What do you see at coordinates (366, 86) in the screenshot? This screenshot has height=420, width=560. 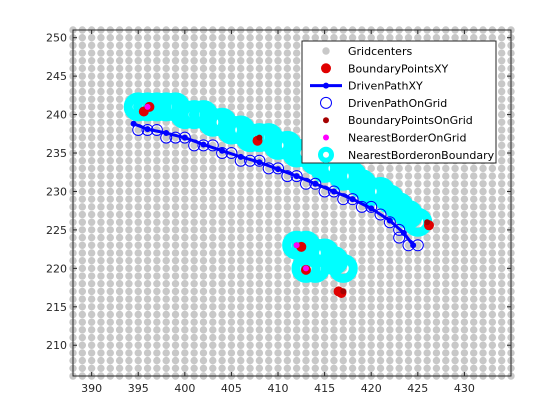 I see `legend-item: DrivenPathXY` at bounding box center [366, 86].